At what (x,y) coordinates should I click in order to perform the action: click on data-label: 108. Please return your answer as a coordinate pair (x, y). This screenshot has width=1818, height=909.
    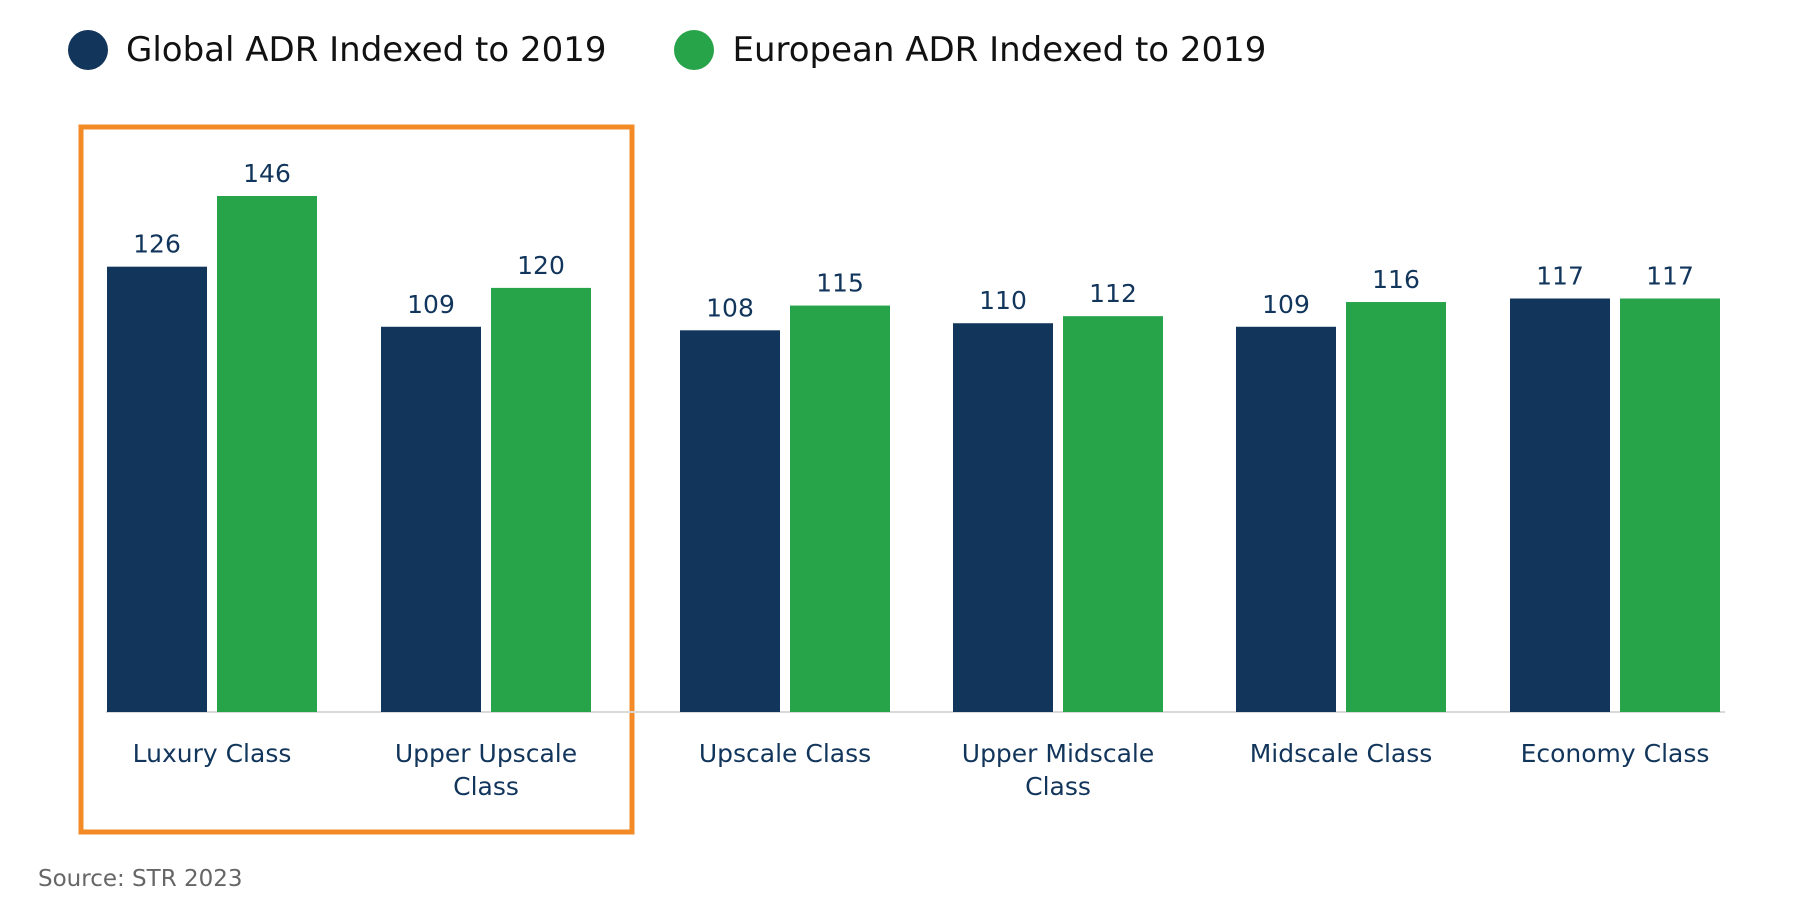
    Looking at the image, I should click on (730, 307).